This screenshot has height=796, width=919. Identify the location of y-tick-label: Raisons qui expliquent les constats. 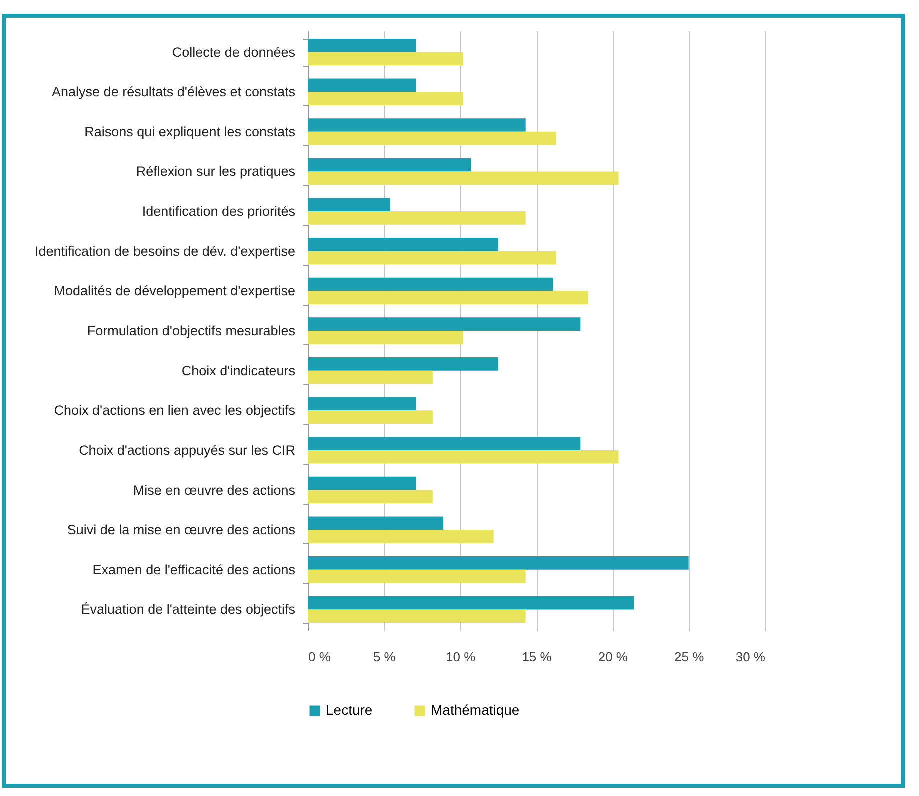
(190, 132).